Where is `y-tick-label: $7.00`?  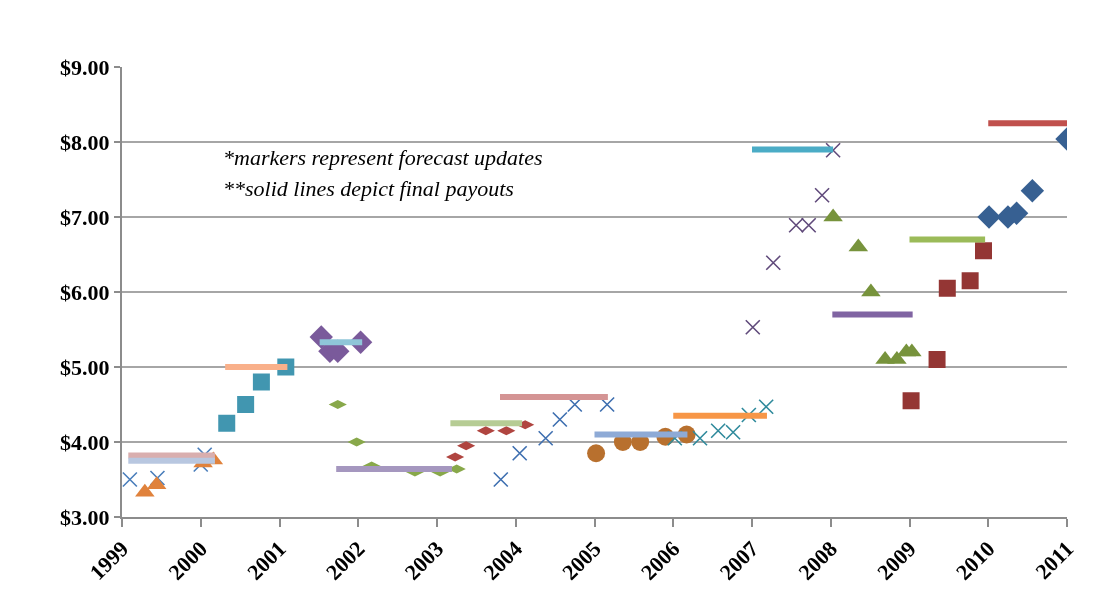 y-tick-label: $7.00 is located at coordinates (85, 217).